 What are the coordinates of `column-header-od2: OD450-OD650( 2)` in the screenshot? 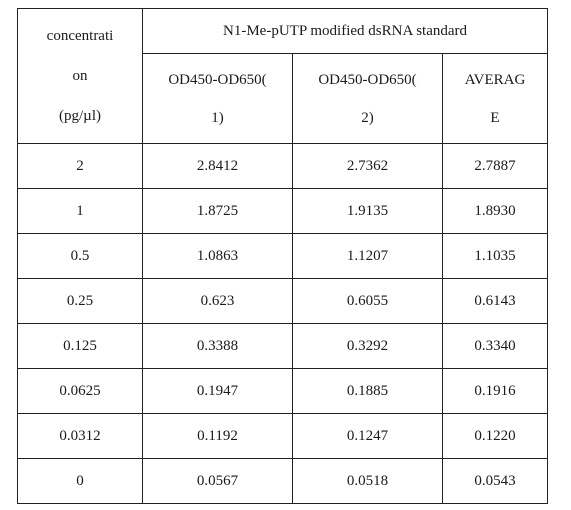 It's located at (367, 98).